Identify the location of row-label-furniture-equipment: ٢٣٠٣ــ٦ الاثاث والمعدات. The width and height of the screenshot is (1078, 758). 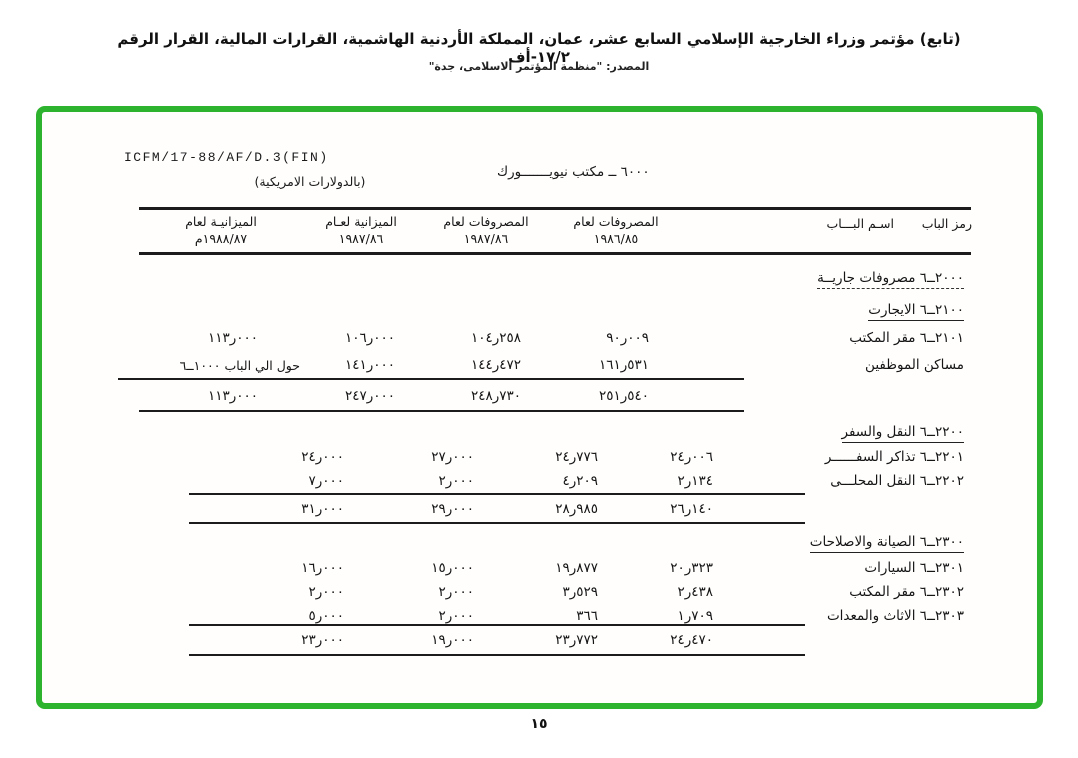
(895, 616).